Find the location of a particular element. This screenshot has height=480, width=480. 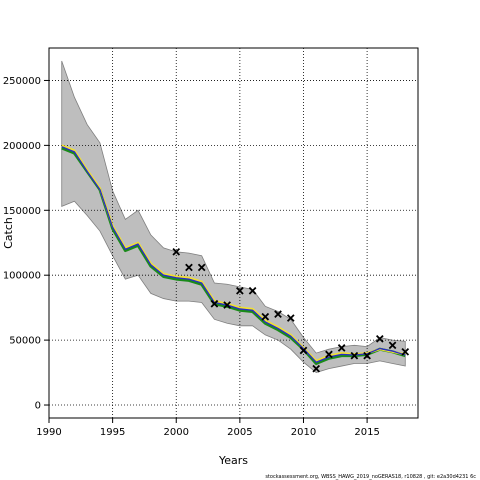

y-axis-title: Catch is located at coordinates (8, 233).